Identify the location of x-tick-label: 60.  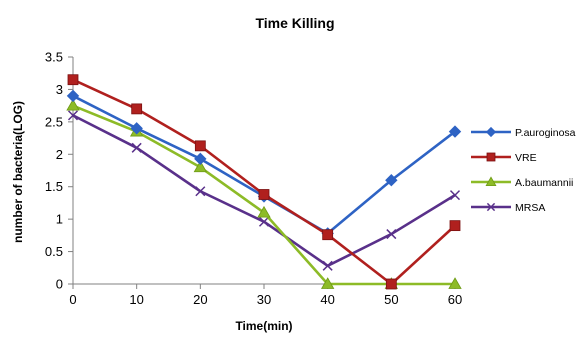
(455, 299).